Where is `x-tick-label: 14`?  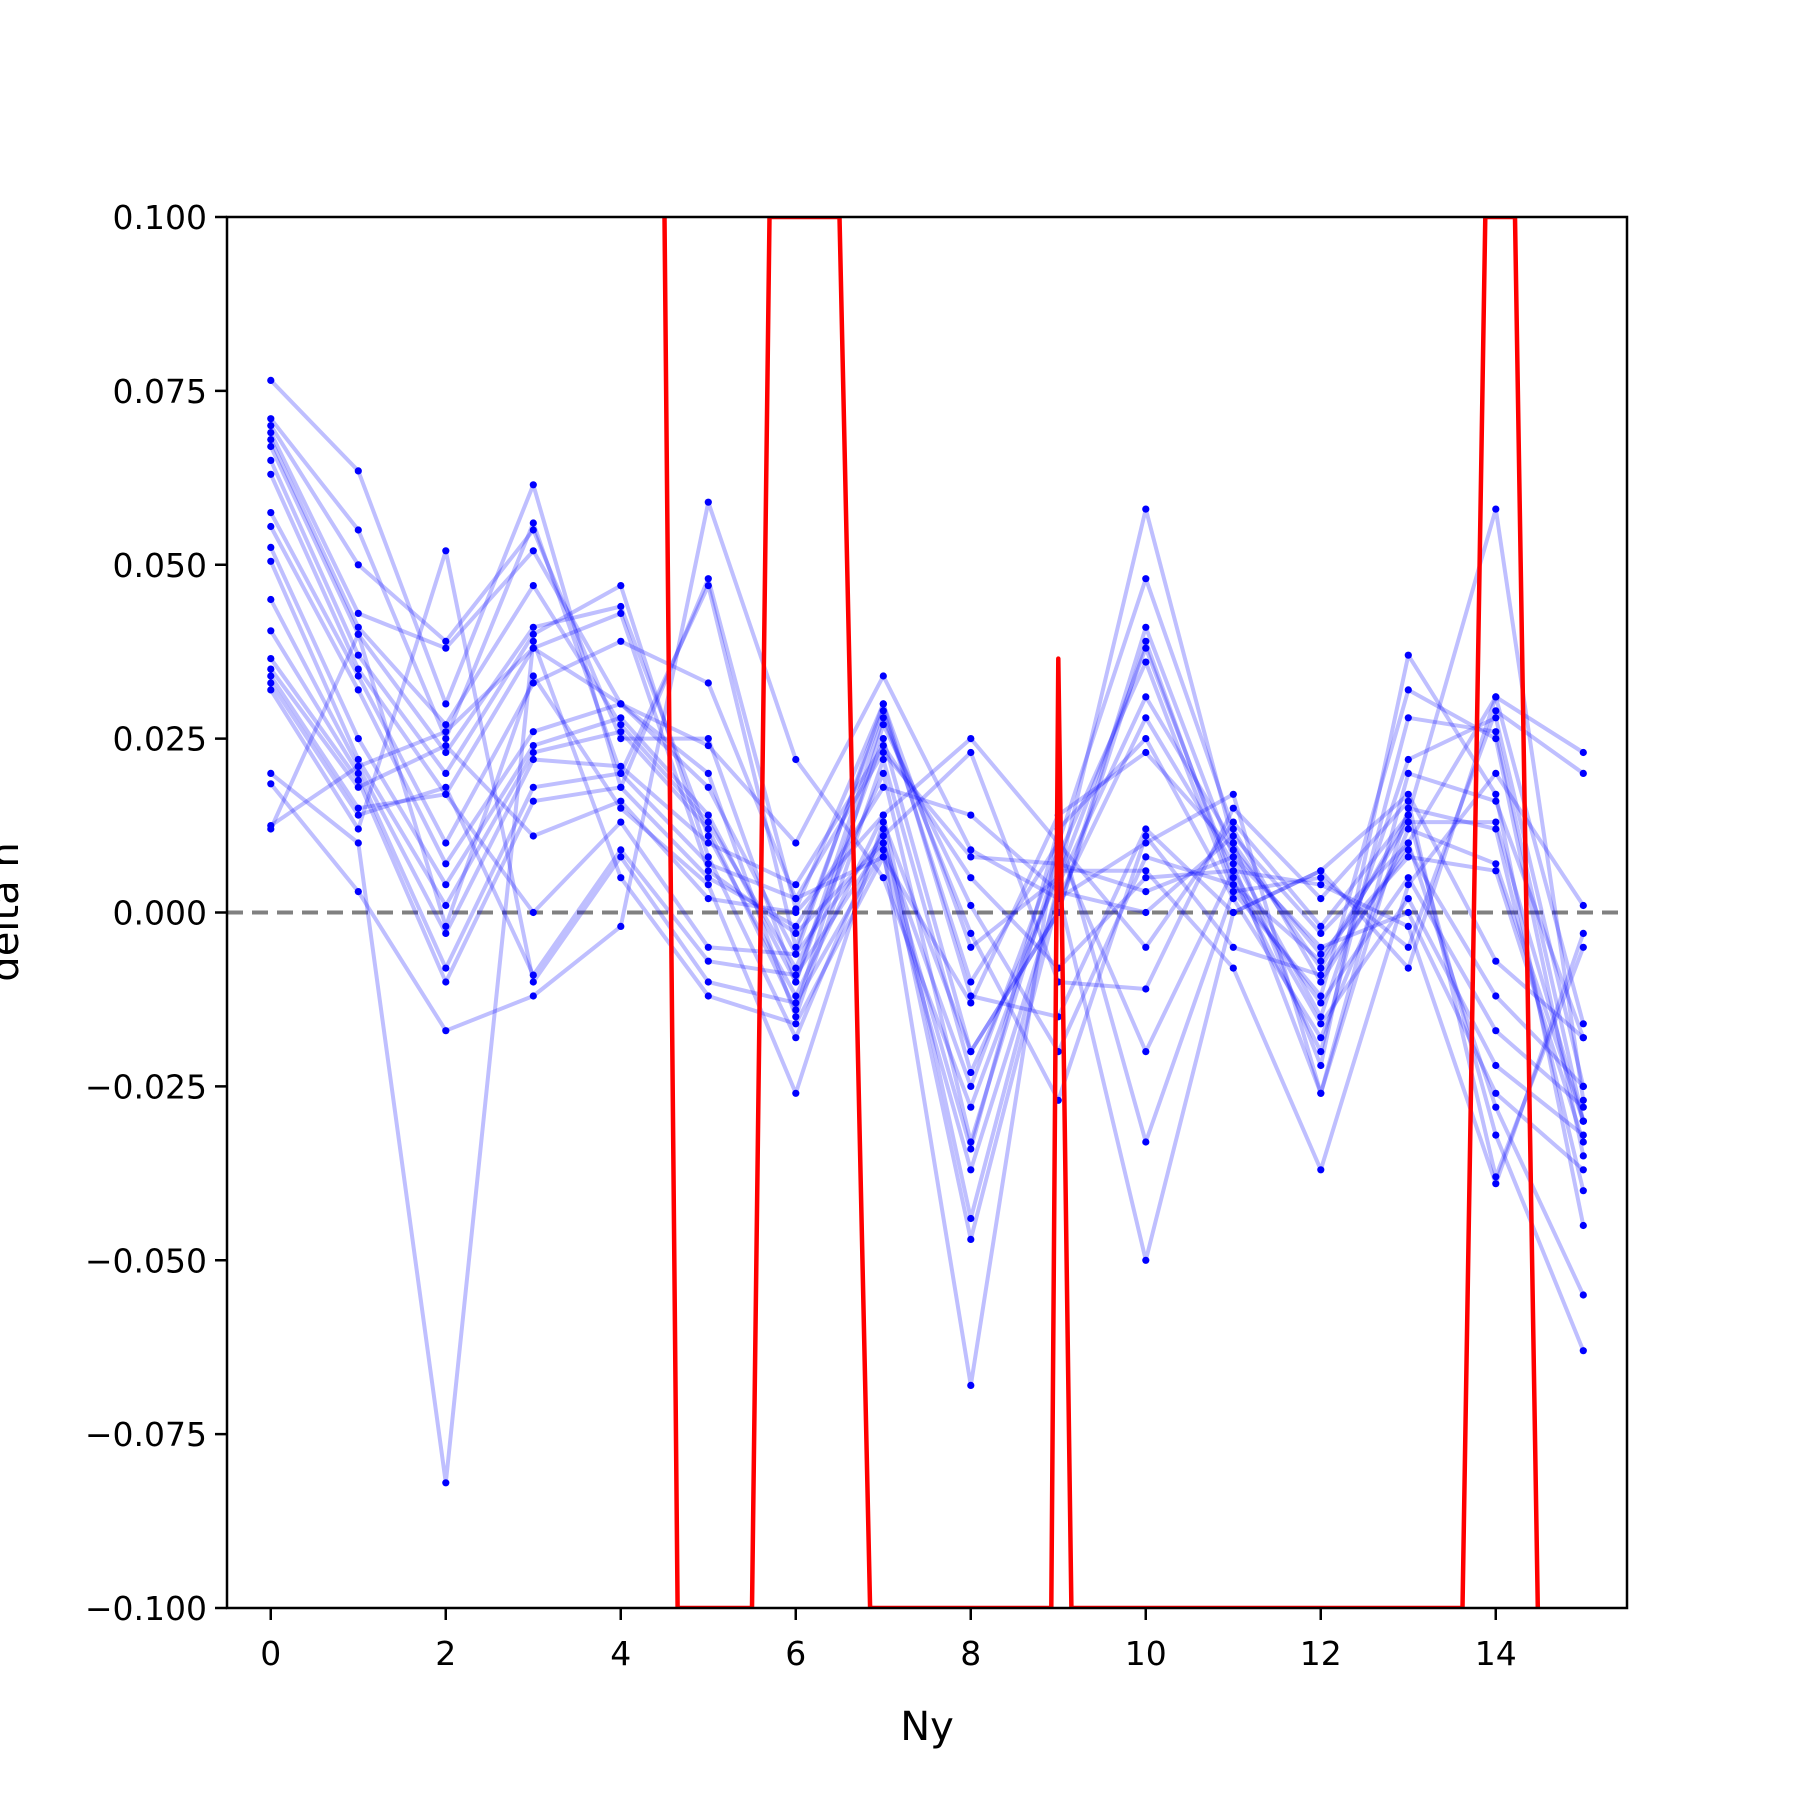 x-tick-label: 14 is located at coordinates (1496, 1653).